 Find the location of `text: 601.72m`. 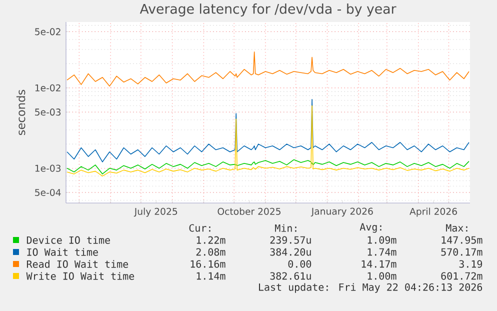

text: 601.72m is located at coordinates (461, 276).